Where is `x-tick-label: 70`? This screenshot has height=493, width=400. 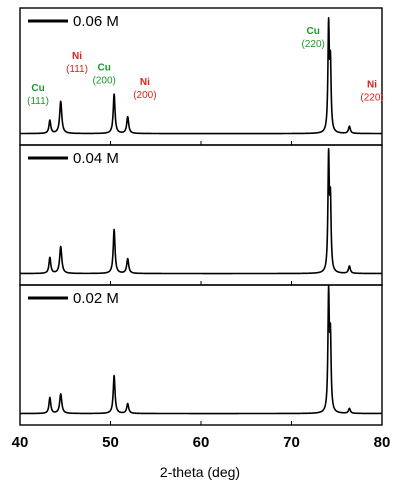 x-tick-label: 70 is located at coordinates (291, 442).